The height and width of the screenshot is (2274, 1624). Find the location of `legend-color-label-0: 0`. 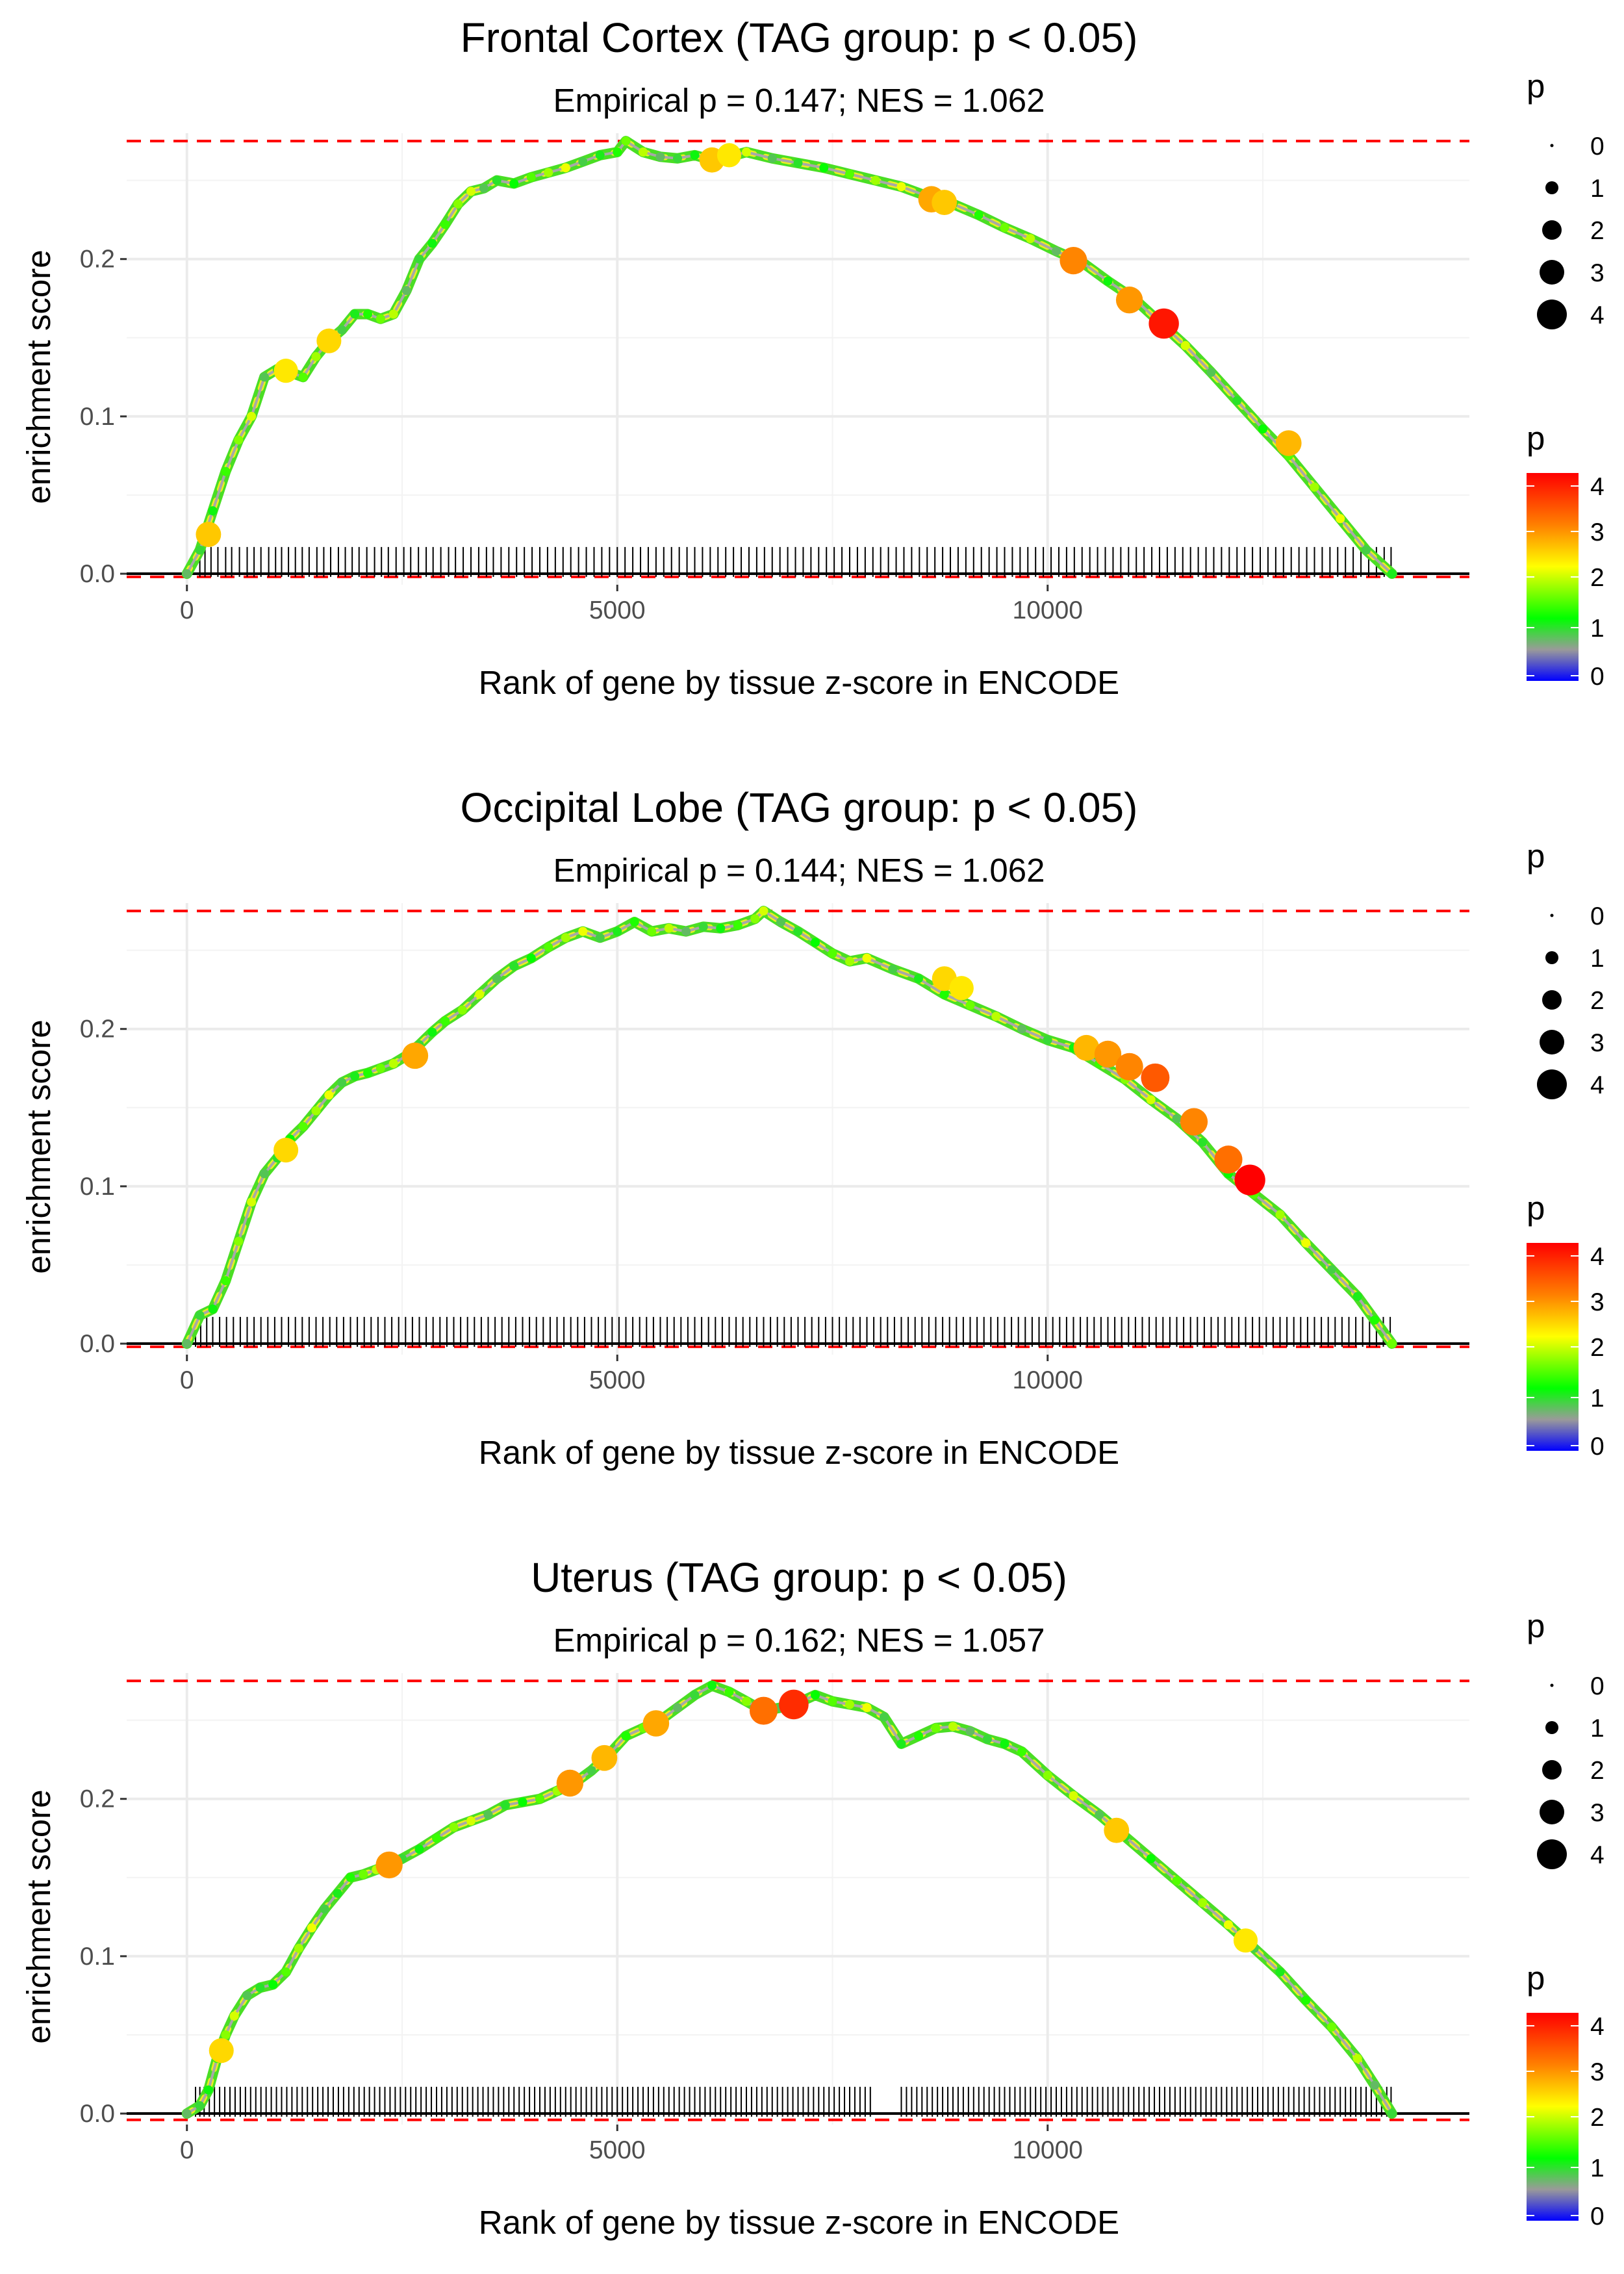

legend-color-label-0: 0 is located at coordinates (1597, 1447).